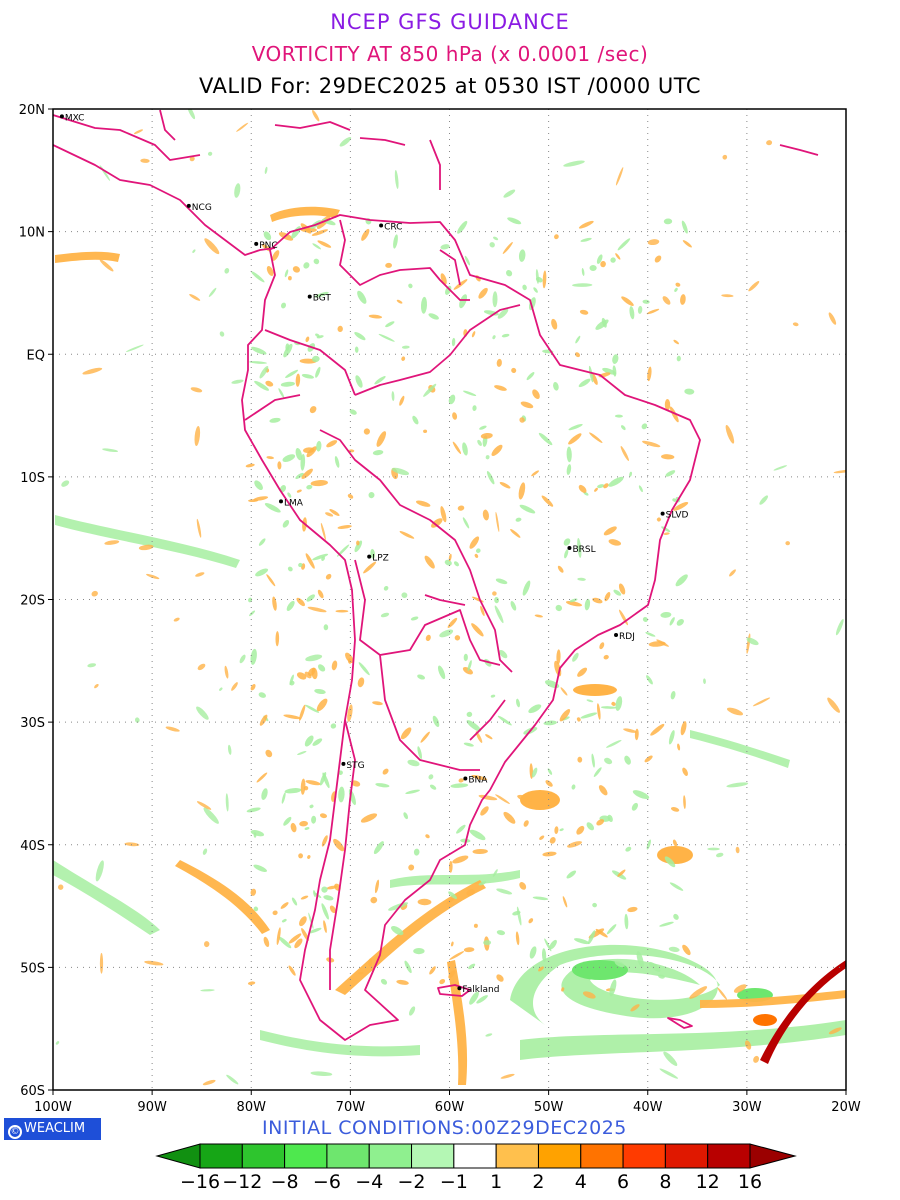 This screenshot has width=900, height=1200. I want to click on caribbean-islands, so click(546, 155).